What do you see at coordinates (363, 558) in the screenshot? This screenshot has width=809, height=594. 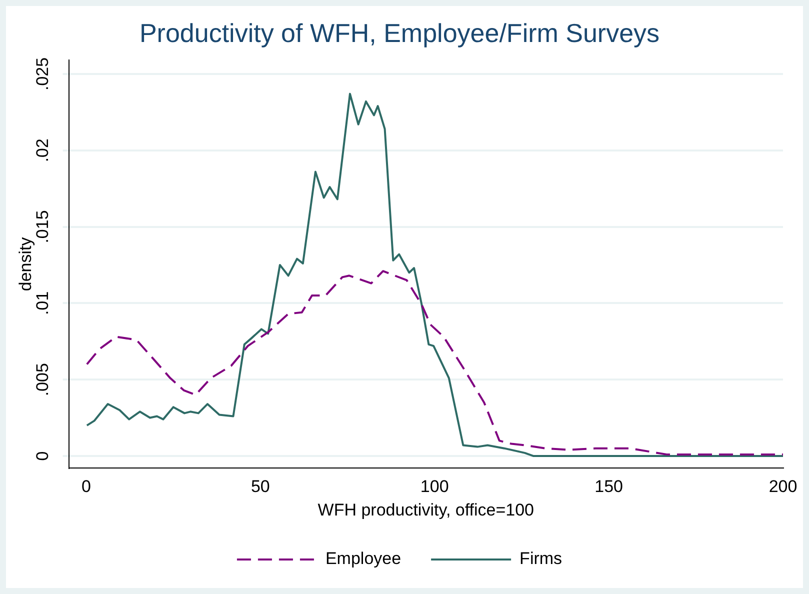 I see `legend-label: Employee` at bounding box center [363, 558].